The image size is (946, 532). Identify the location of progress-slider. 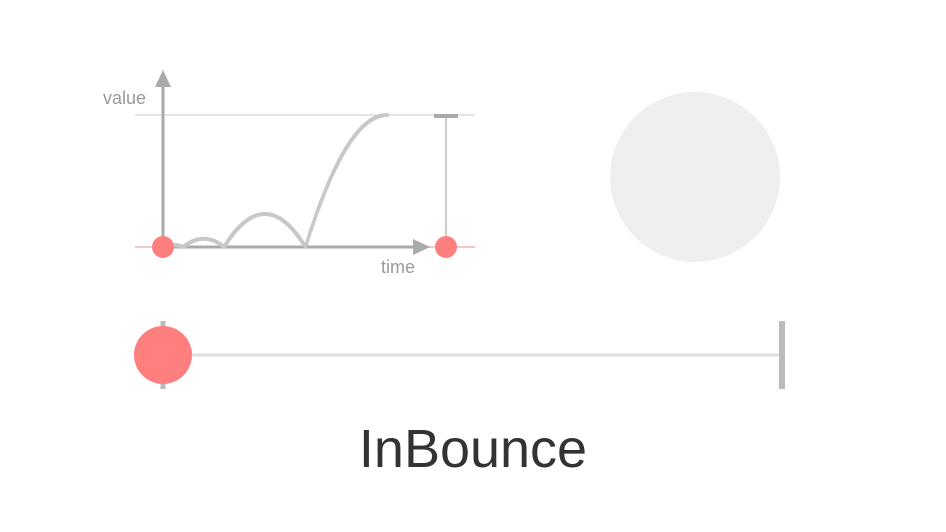
(459, 355).